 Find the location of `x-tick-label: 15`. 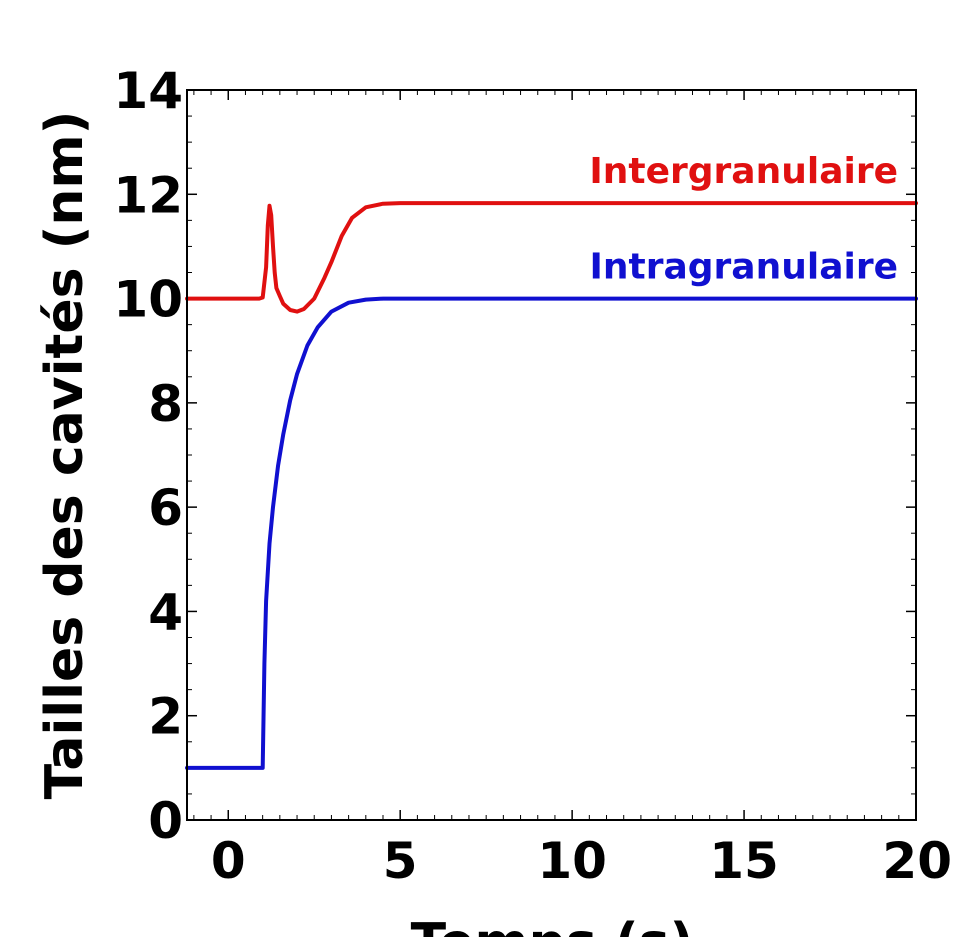

x-tick-label: 15 is located at coordinates (744, 861).